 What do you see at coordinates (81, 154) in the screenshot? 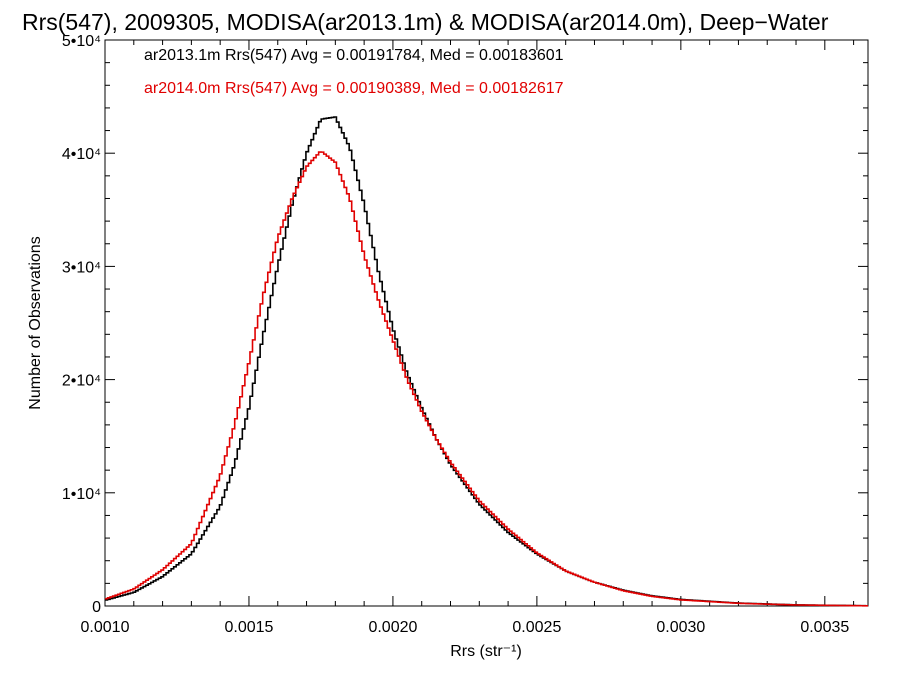
I see `y-tick-label: 4•10⁴` at bounding box center [81, 154].